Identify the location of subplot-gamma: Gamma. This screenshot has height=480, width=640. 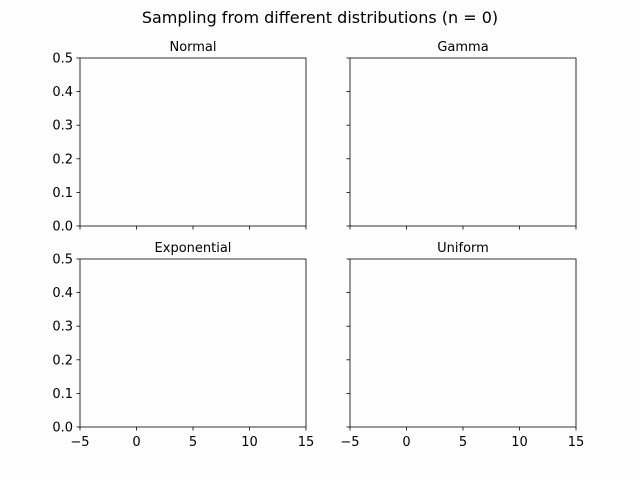
(461, 135).